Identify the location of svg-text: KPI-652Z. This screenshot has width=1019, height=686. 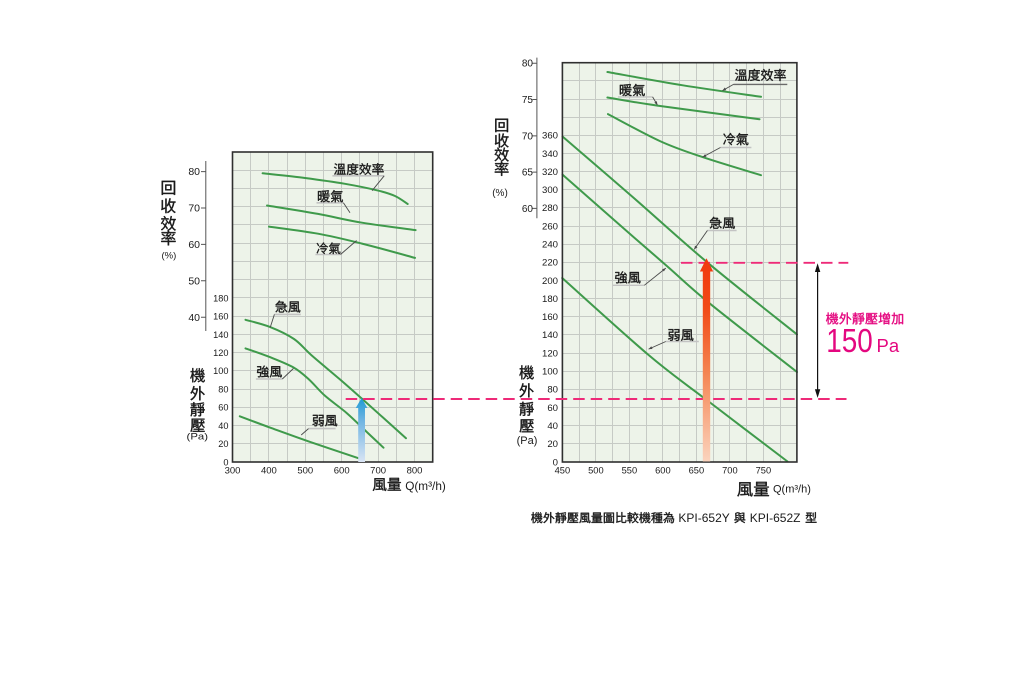
(775, 518).